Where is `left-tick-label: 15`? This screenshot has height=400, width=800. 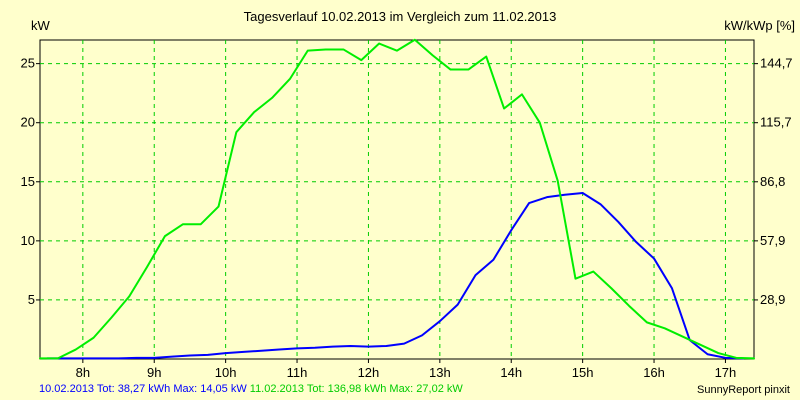 left-tick-label: 15 is located at coordinates (28, 181).